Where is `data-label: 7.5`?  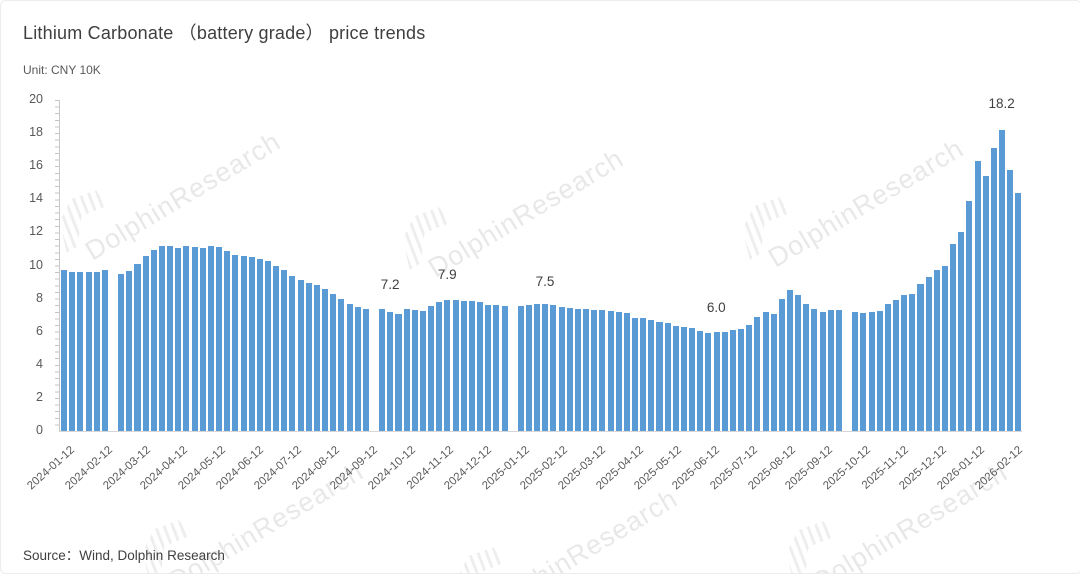 data-label: 7.5 is located at coordinates (545, 281).